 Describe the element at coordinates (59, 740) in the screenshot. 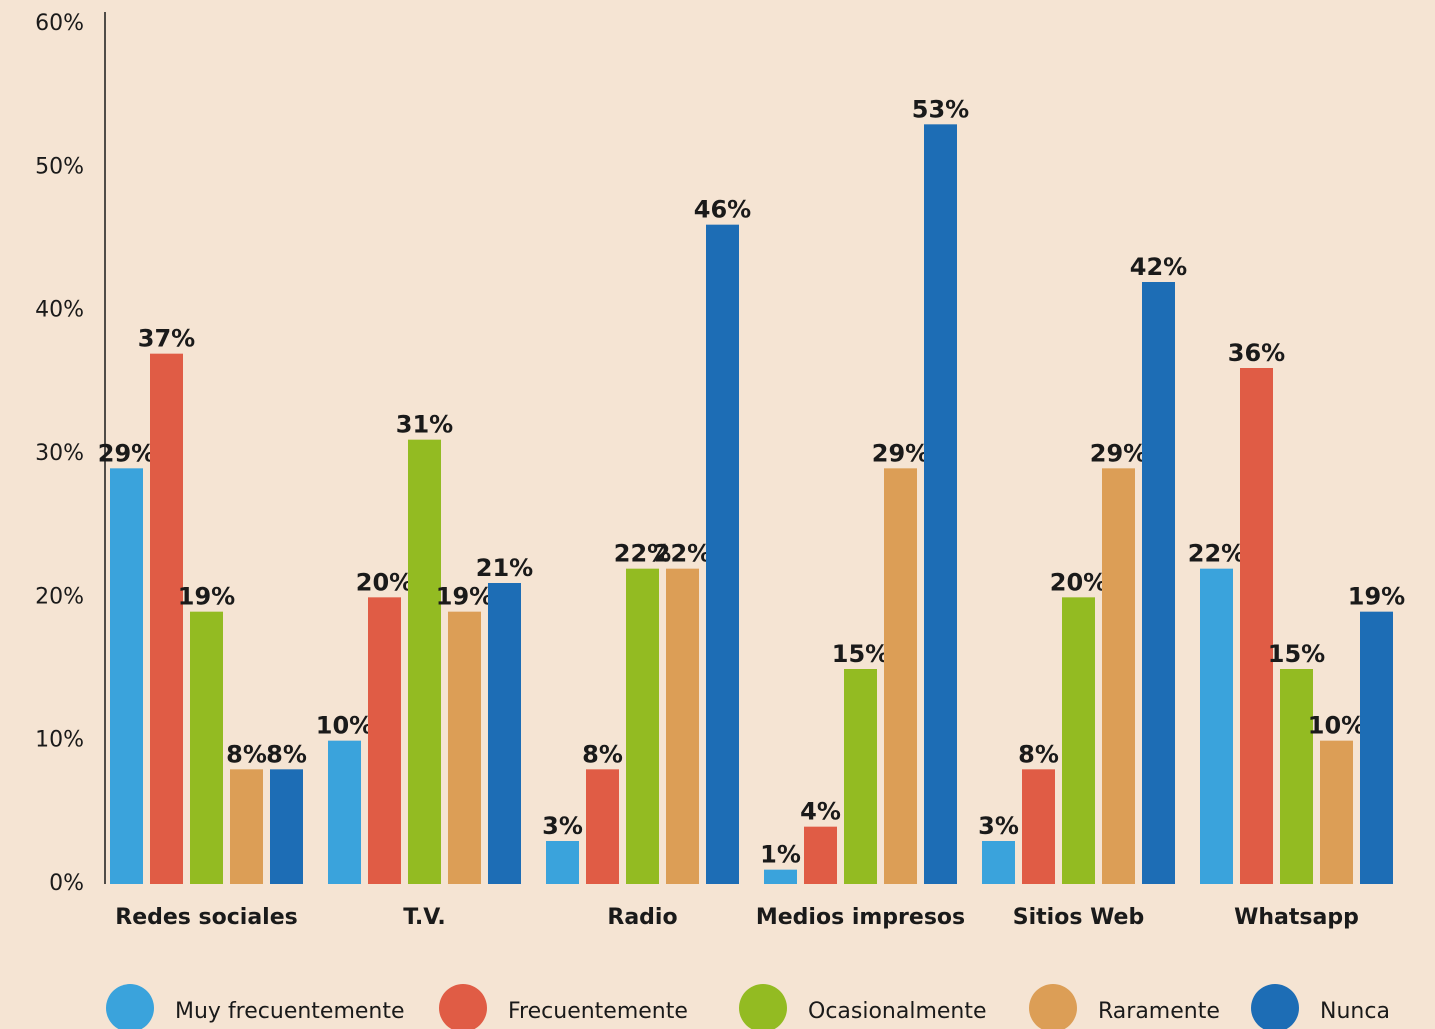

I see `y-tick-label: 10%` at that location.